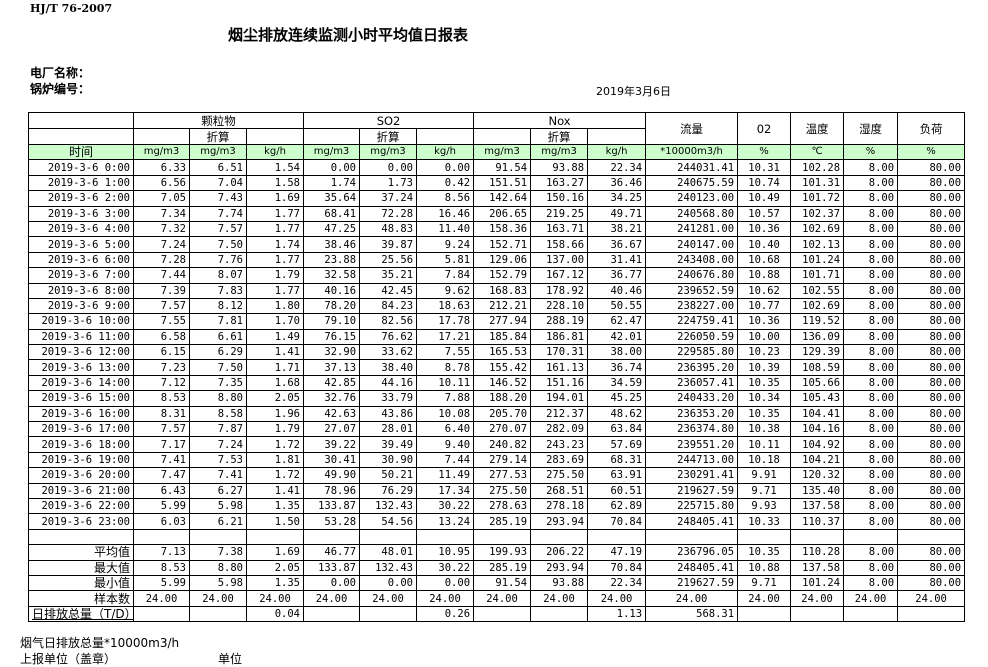 The height and width of the screenshot is (667, 988). Describe the element at coordinates (388, 306) in the screenshot. I see `value-cell: 84.23` at that location.